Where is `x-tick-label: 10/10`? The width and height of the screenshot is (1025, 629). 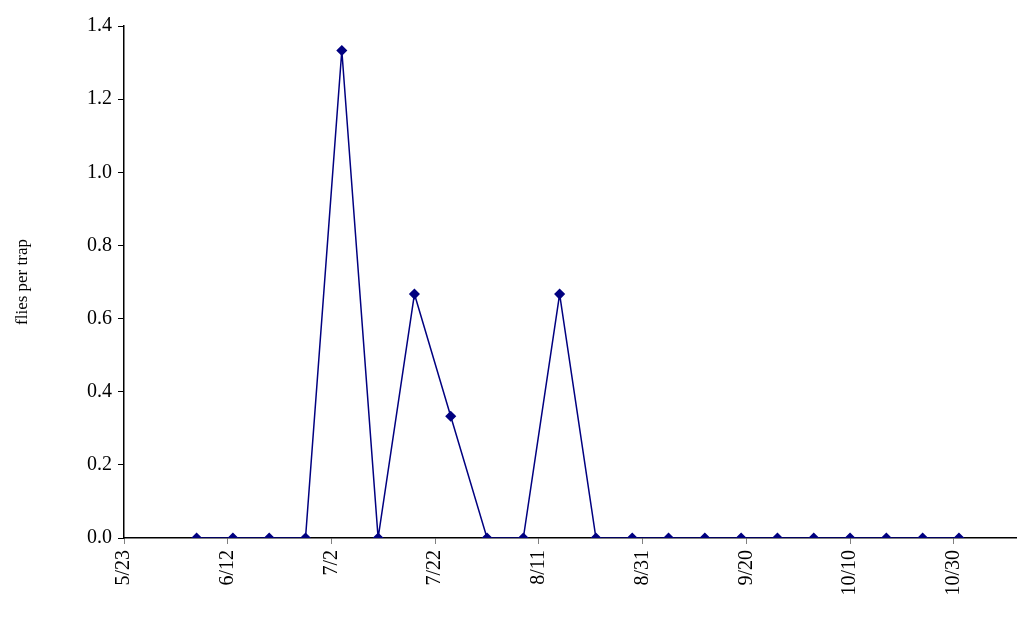 x-tick-label: 10/10 is located at coordinates (848, 573).